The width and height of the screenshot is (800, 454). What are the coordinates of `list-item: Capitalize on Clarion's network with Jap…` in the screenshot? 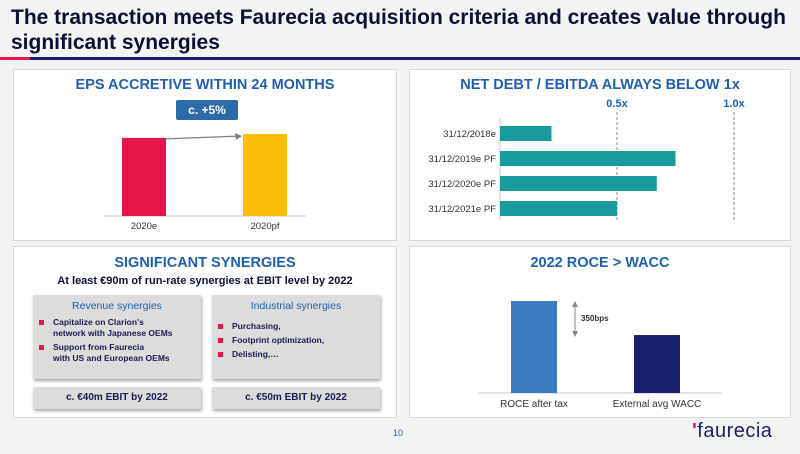 It's located at (106, 328).